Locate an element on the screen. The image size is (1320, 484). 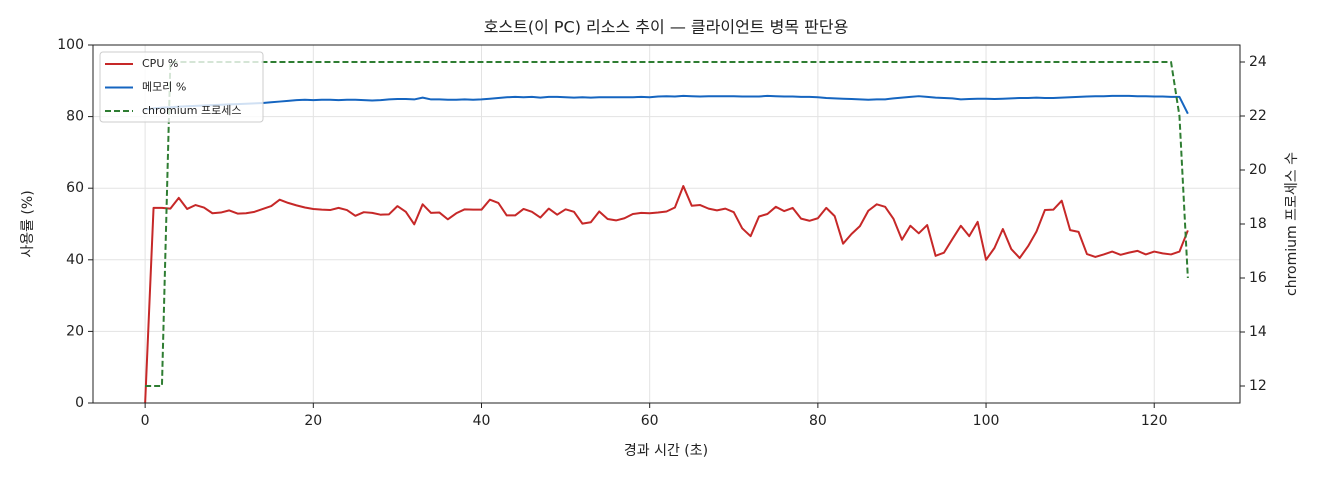
legend: CPU % 메모리 % chromium 프로세스 is located at coordinates (181, 87).